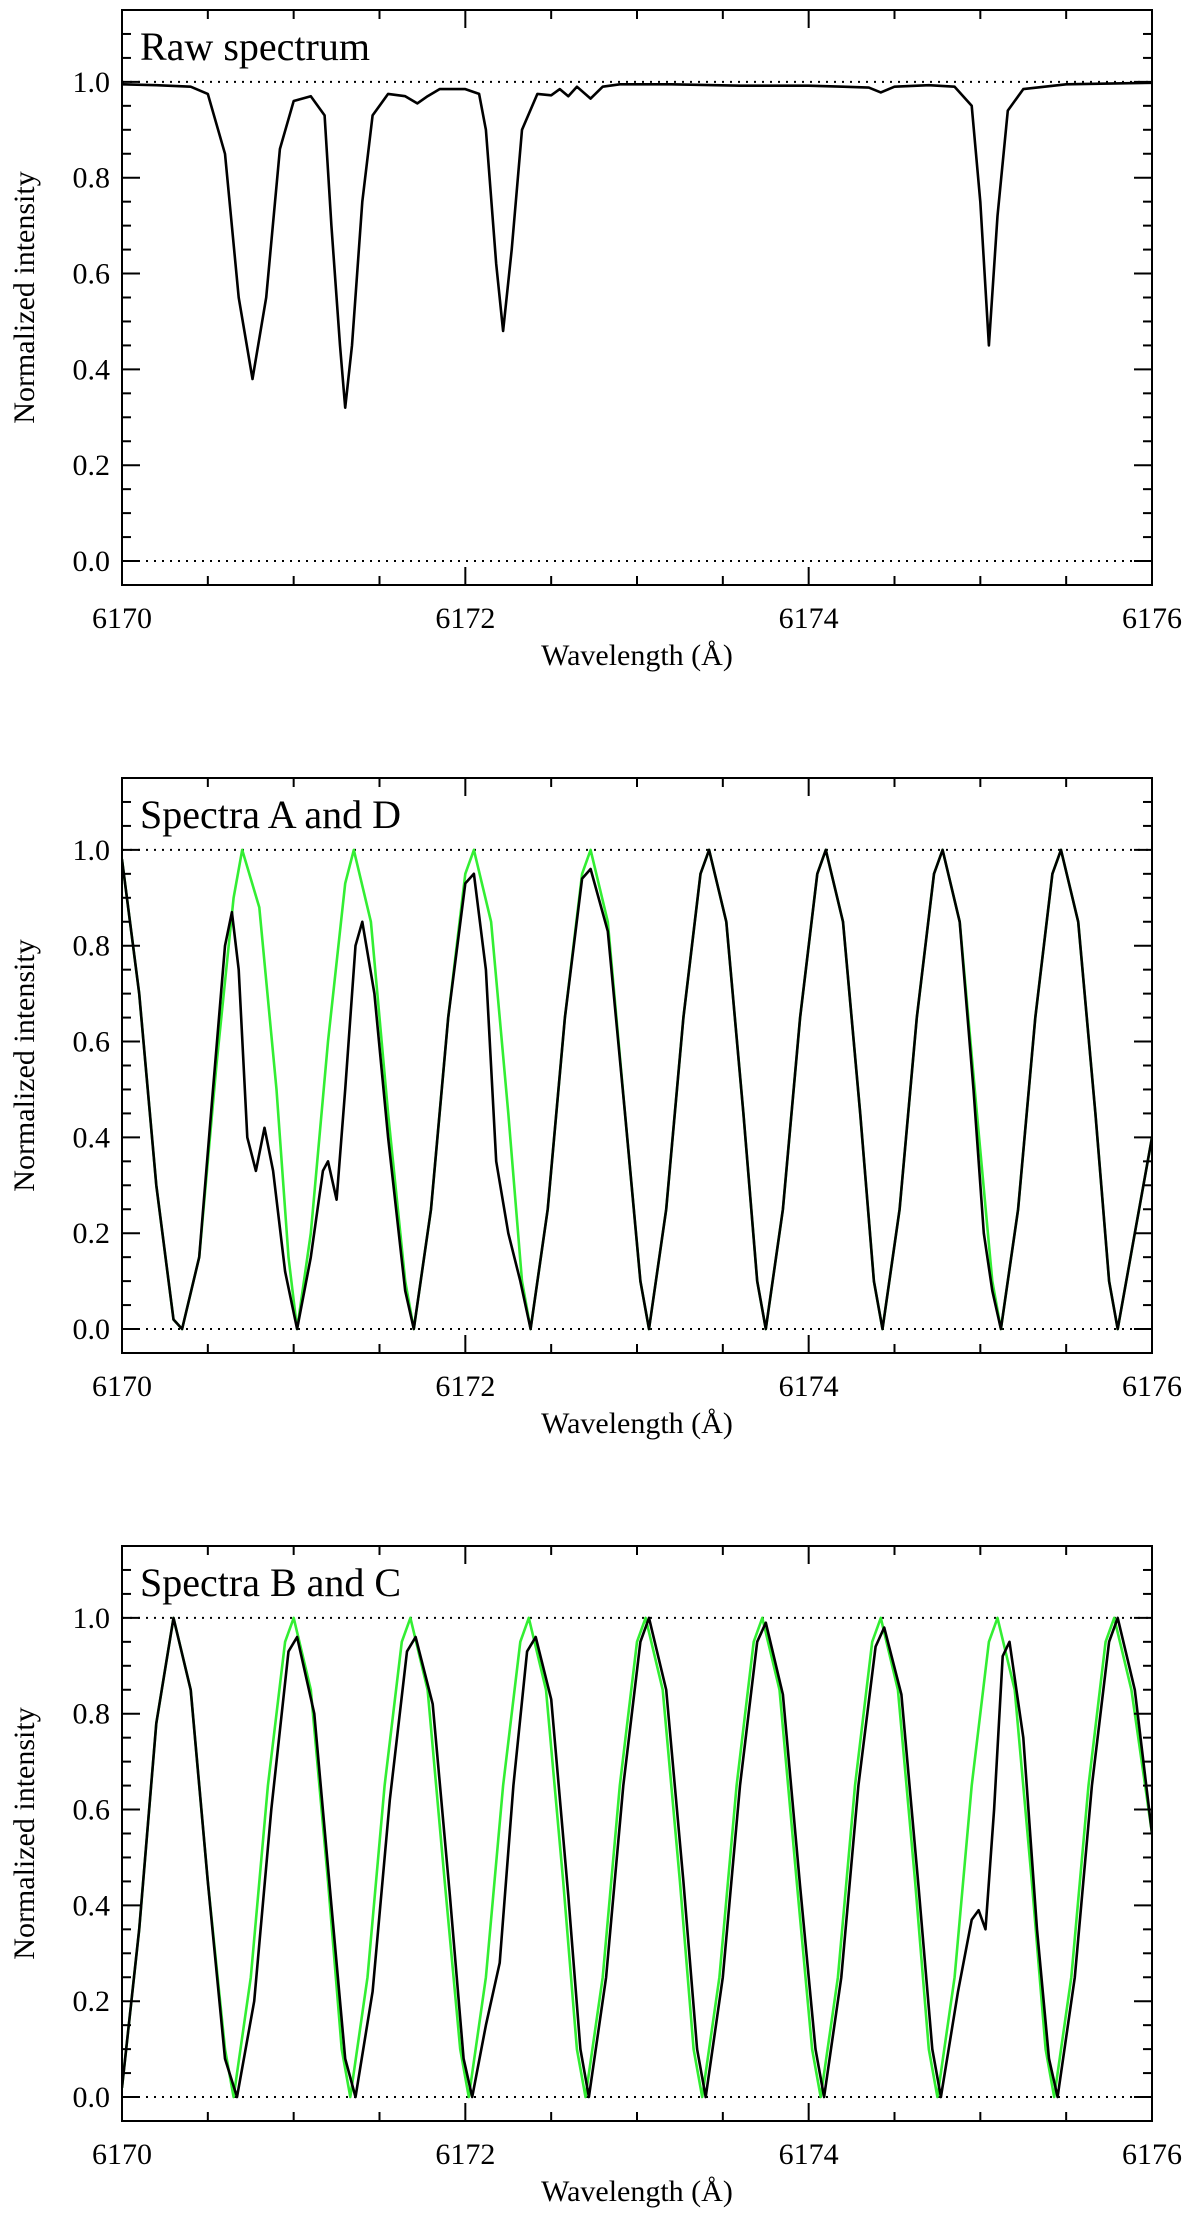  Describe the element at coordinates (637, 245) in the screenshot. I see `series-line-black` at that location.